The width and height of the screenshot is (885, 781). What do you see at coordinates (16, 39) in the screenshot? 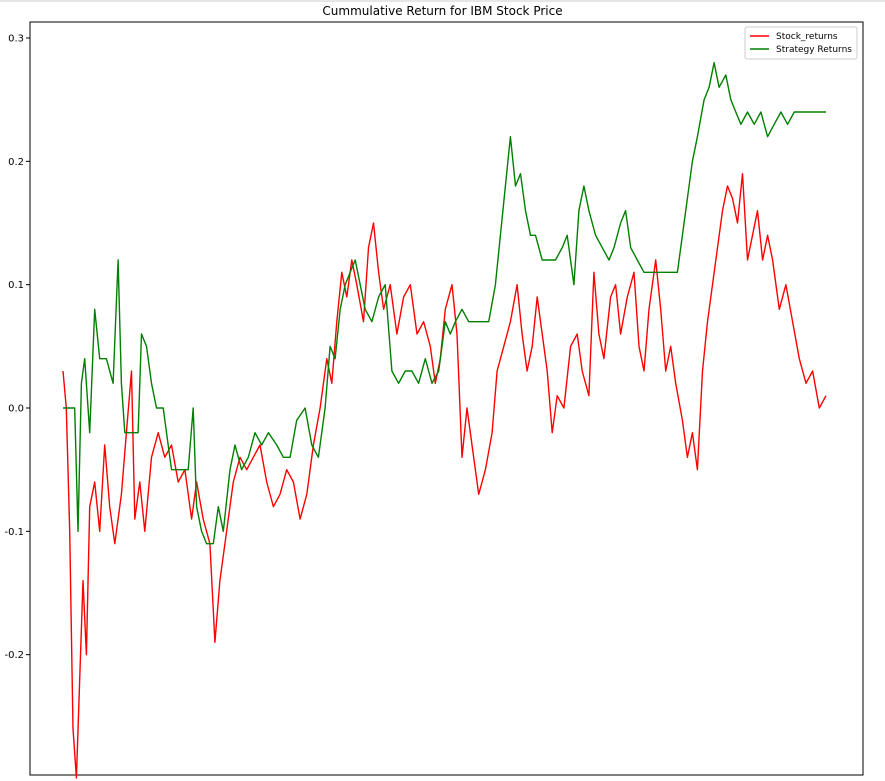
I see `y-tick-label: 0.3` at bounding box center [16, 39].